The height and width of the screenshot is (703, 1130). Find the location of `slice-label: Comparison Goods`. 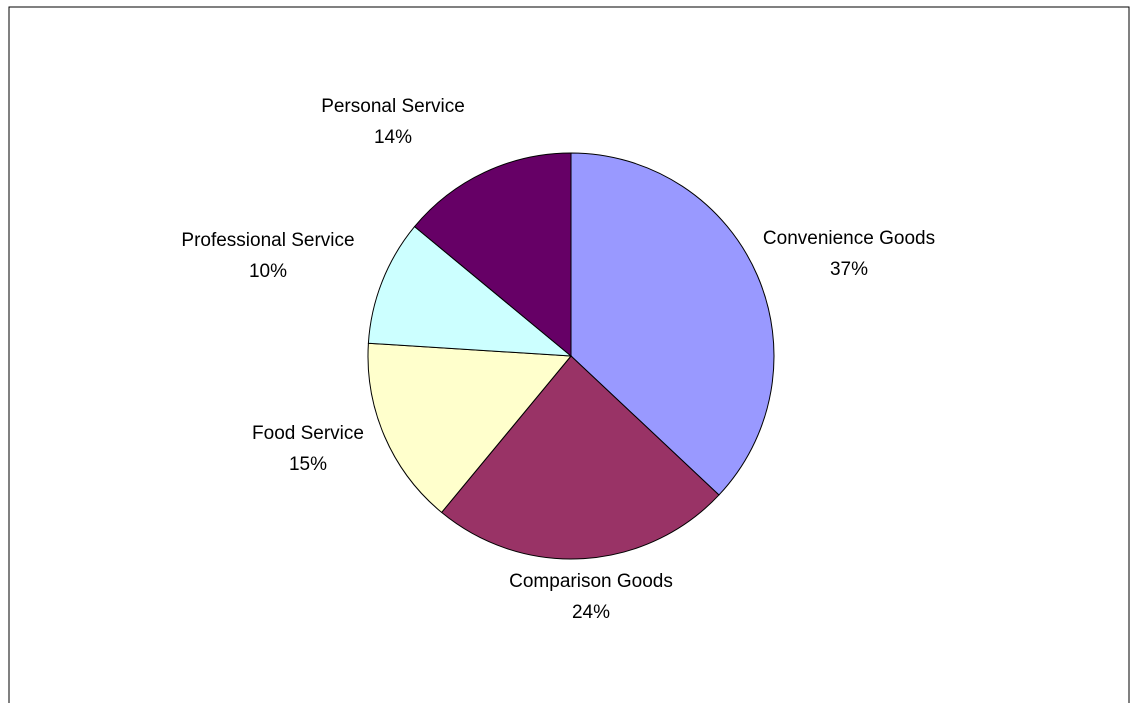

slice-label: Comparison Goods is located at coordinates (591, 581).